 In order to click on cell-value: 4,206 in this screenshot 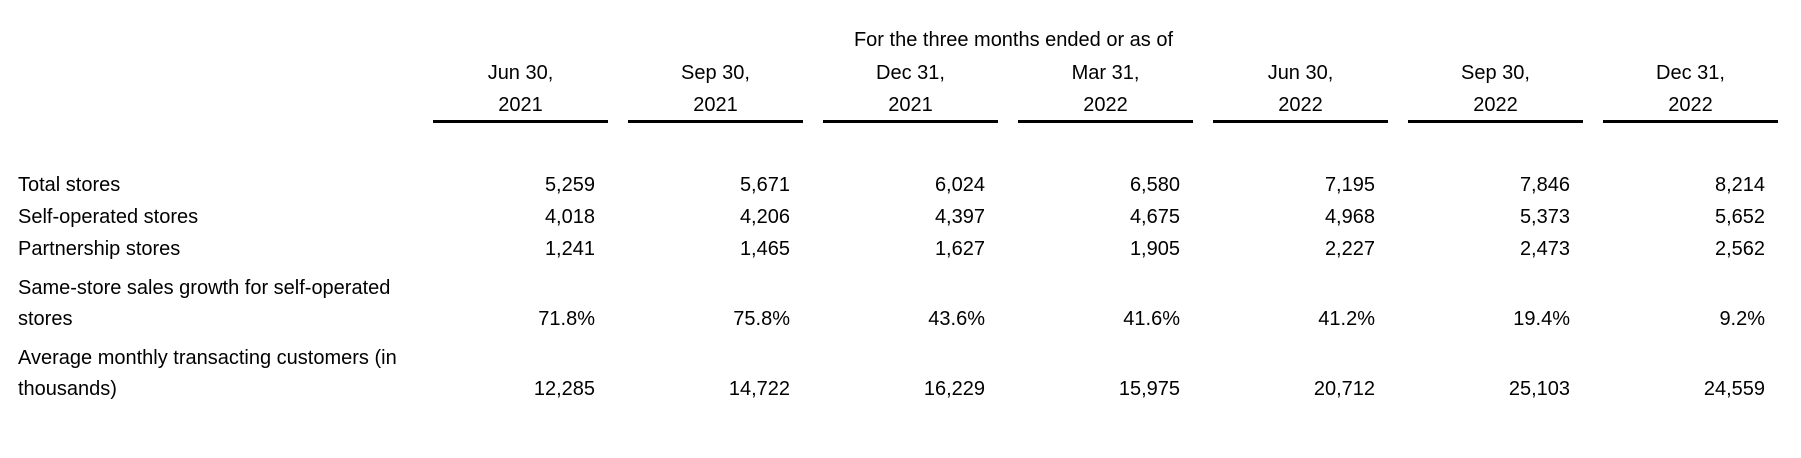, I will do `click(764, 217)`.